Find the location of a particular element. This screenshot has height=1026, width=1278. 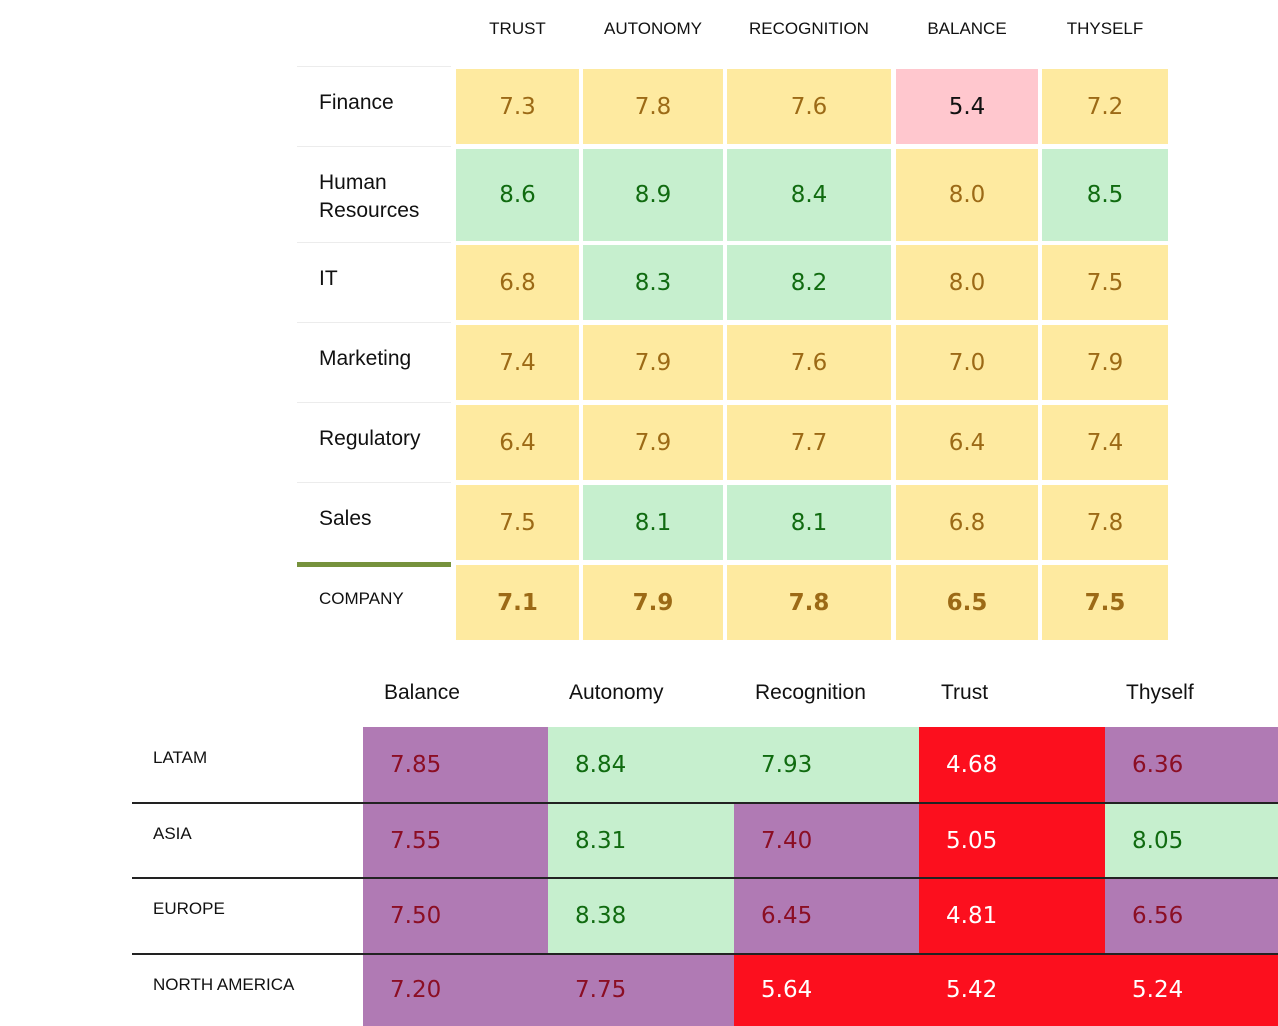

row-label-human-resources: Human Resources is located at coordinates (374, 193).